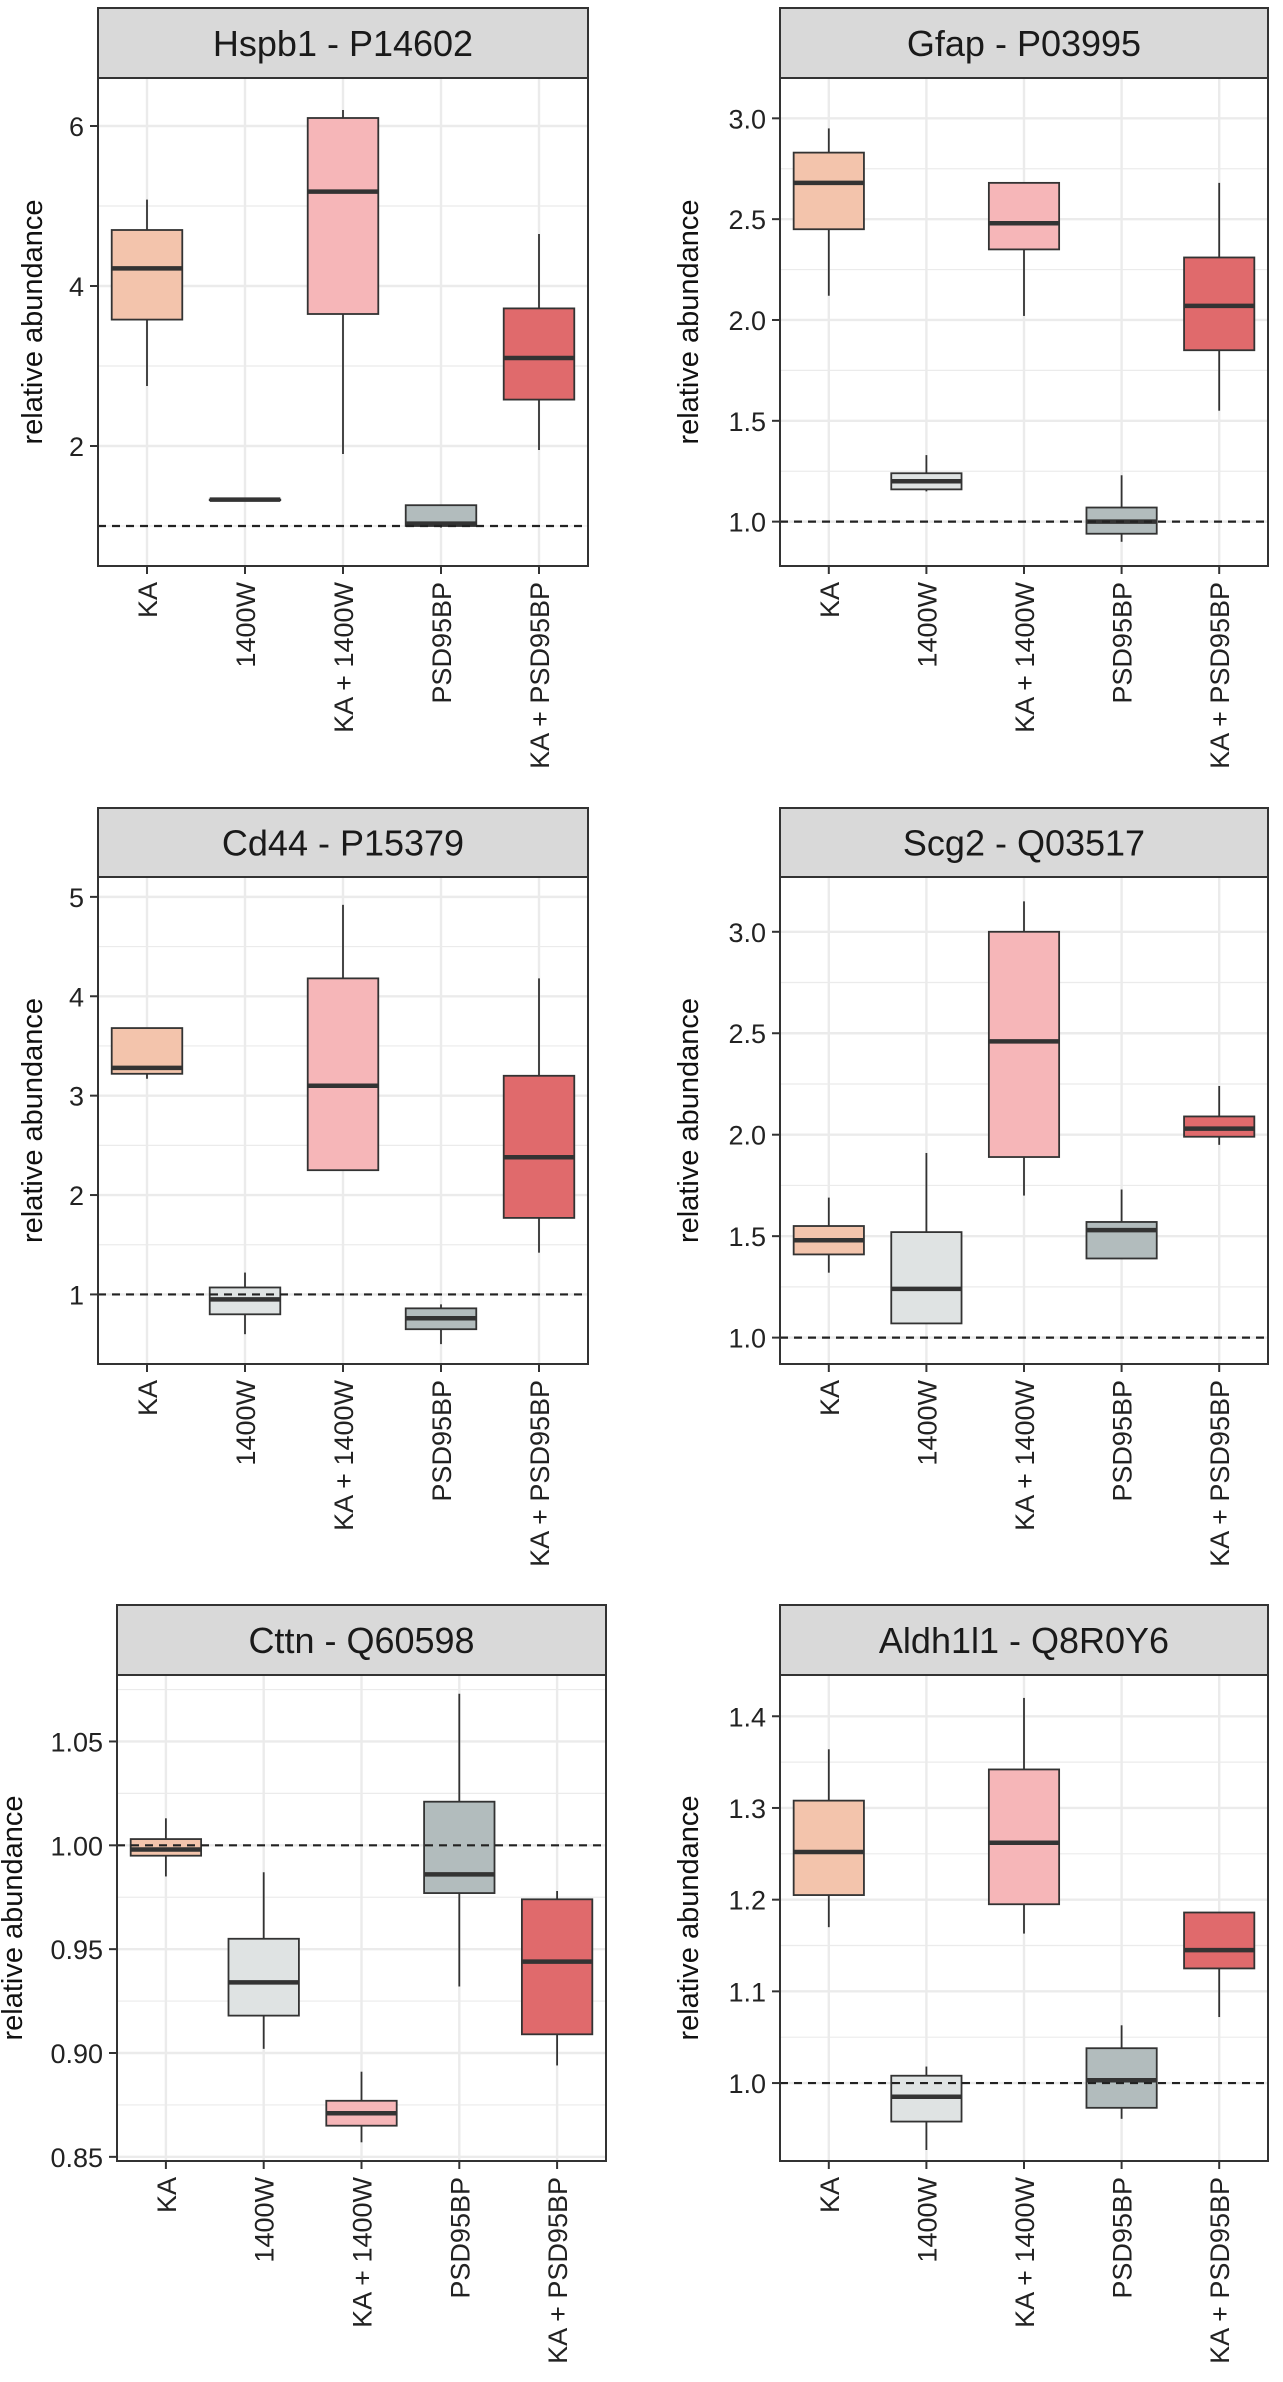 This screenshot has width=1283, height=2382. I want to click on facet-title: Aldh1l1 - Q8R0Y6, so click(1024, 1640).